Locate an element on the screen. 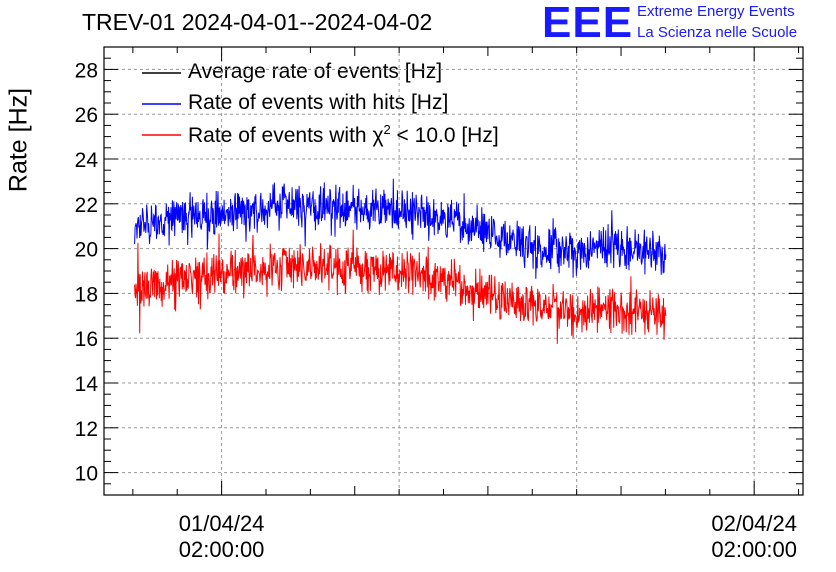 This screenshot has height=572, width=836. eee-logo: EEE is located at coordinates (588, 23).